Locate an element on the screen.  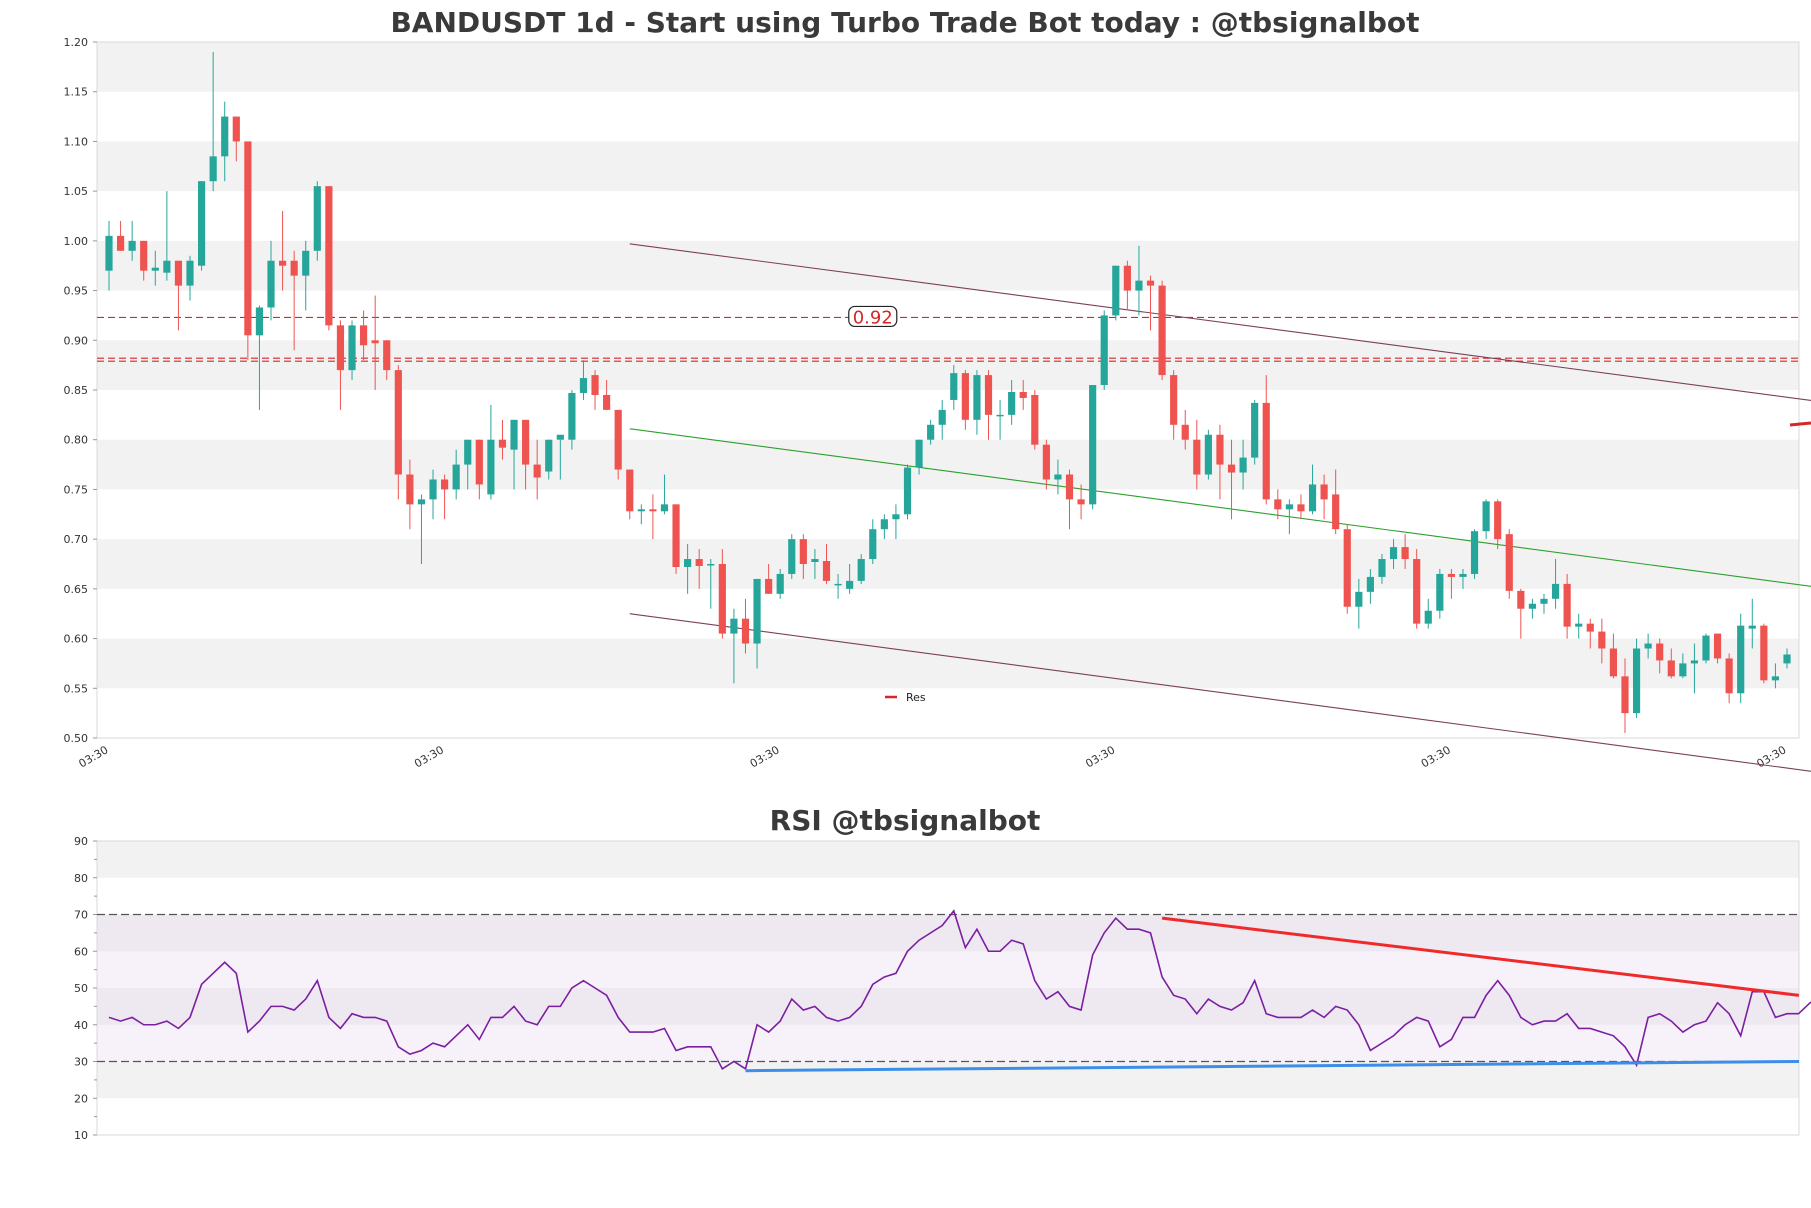
rsi-y-tick-label: 40 is located at coordinates (81, 1025).